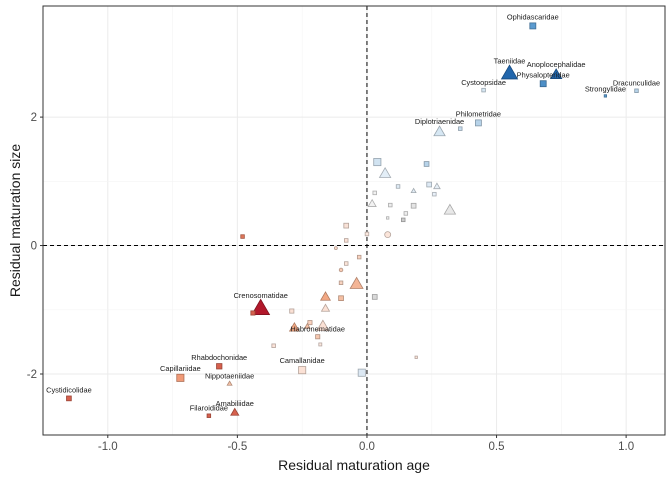  What do you see at coordinates (510, 61) in the screenshot?
I see `point-label: Taeniidae` at bounding box center [510, 61].